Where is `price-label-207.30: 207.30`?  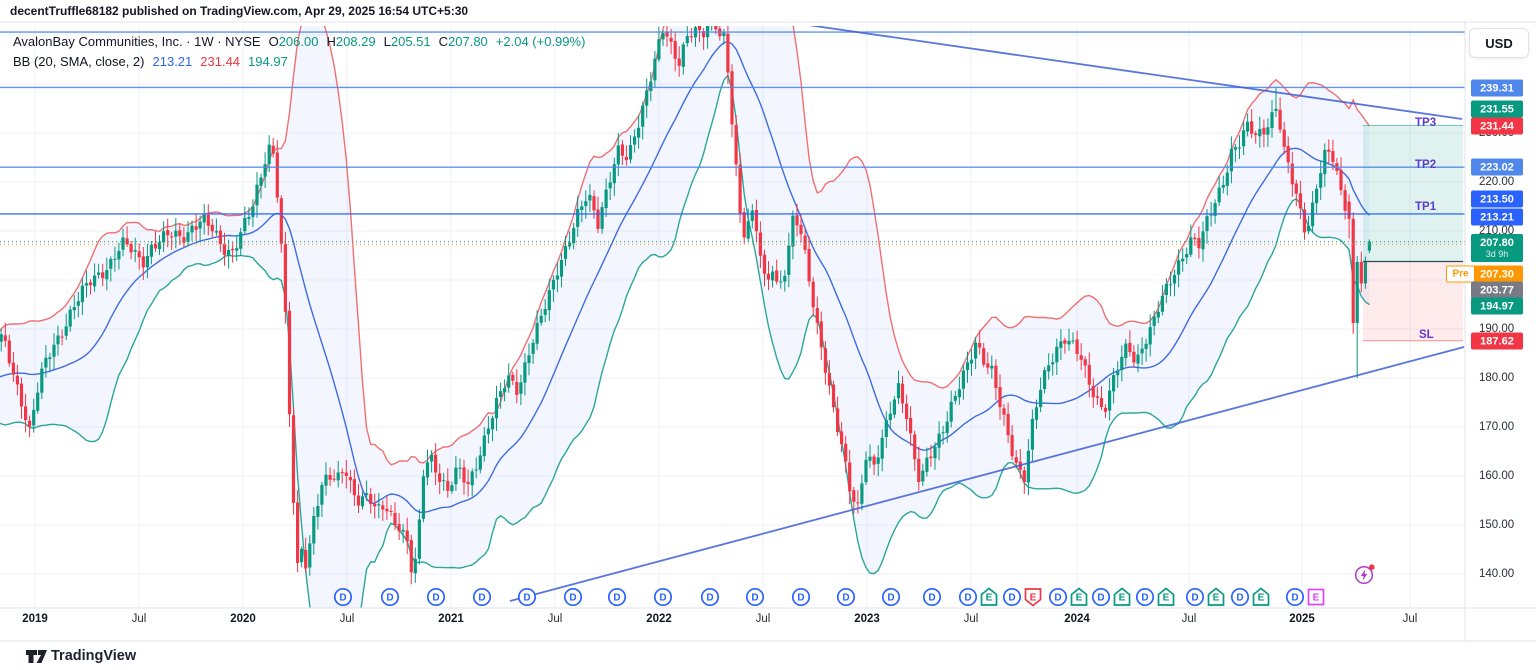 price-label-207.30: 207.30 is located at coordinates (1497, 274).